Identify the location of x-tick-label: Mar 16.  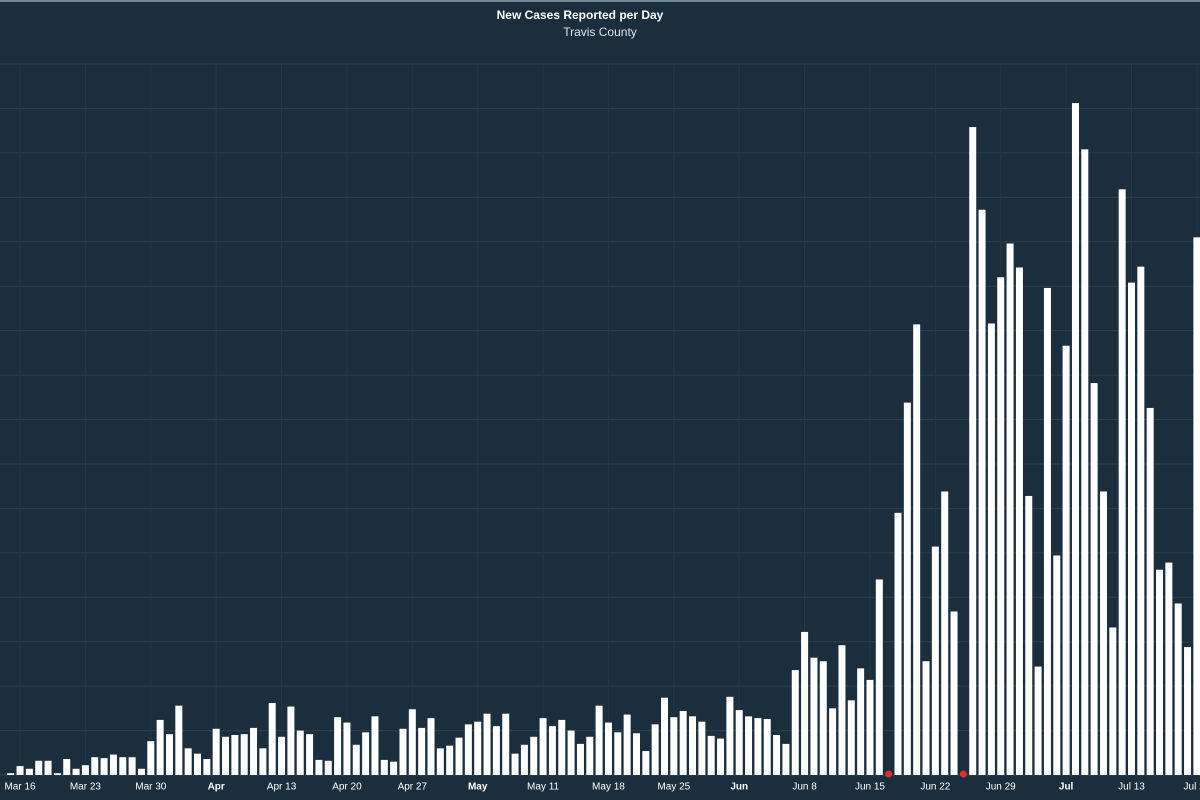
(20, 787).